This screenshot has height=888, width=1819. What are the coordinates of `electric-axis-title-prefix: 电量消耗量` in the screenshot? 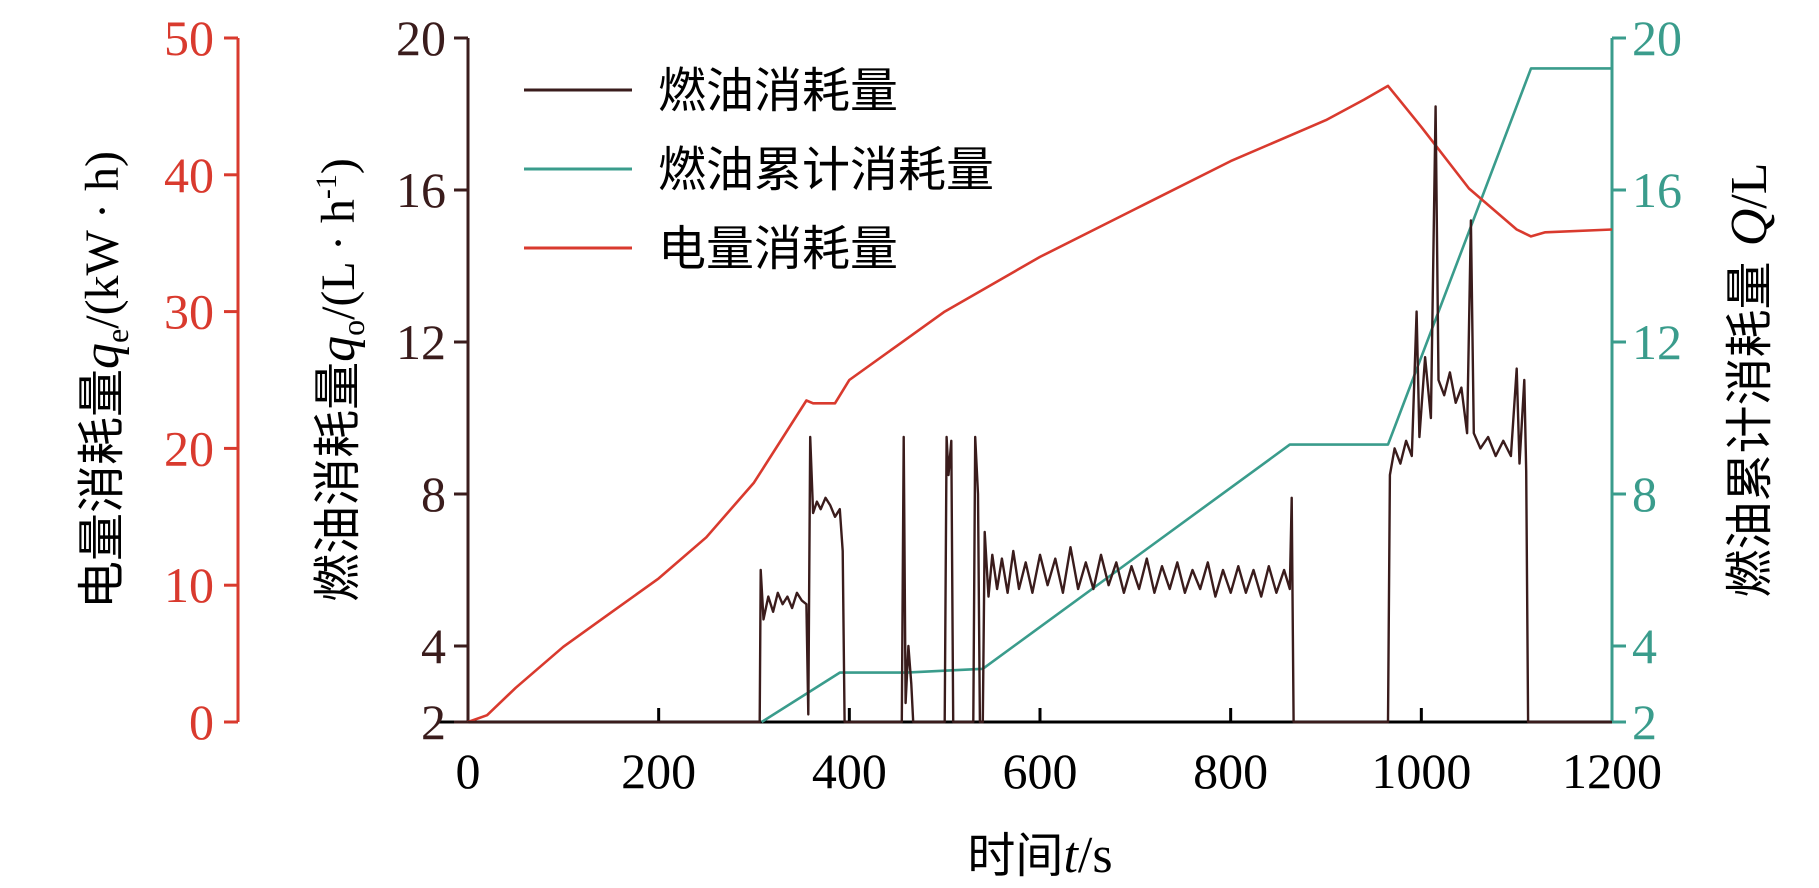 It's located at (102, 489).